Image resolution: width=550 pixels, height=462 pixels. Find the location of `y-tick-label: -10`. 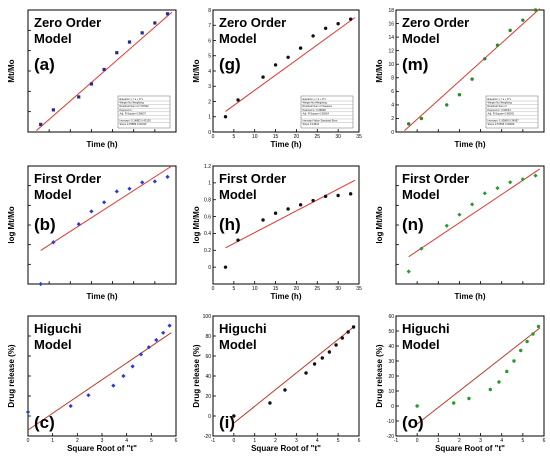

y-tick-label: -10 is located at coordinates (390, 422).